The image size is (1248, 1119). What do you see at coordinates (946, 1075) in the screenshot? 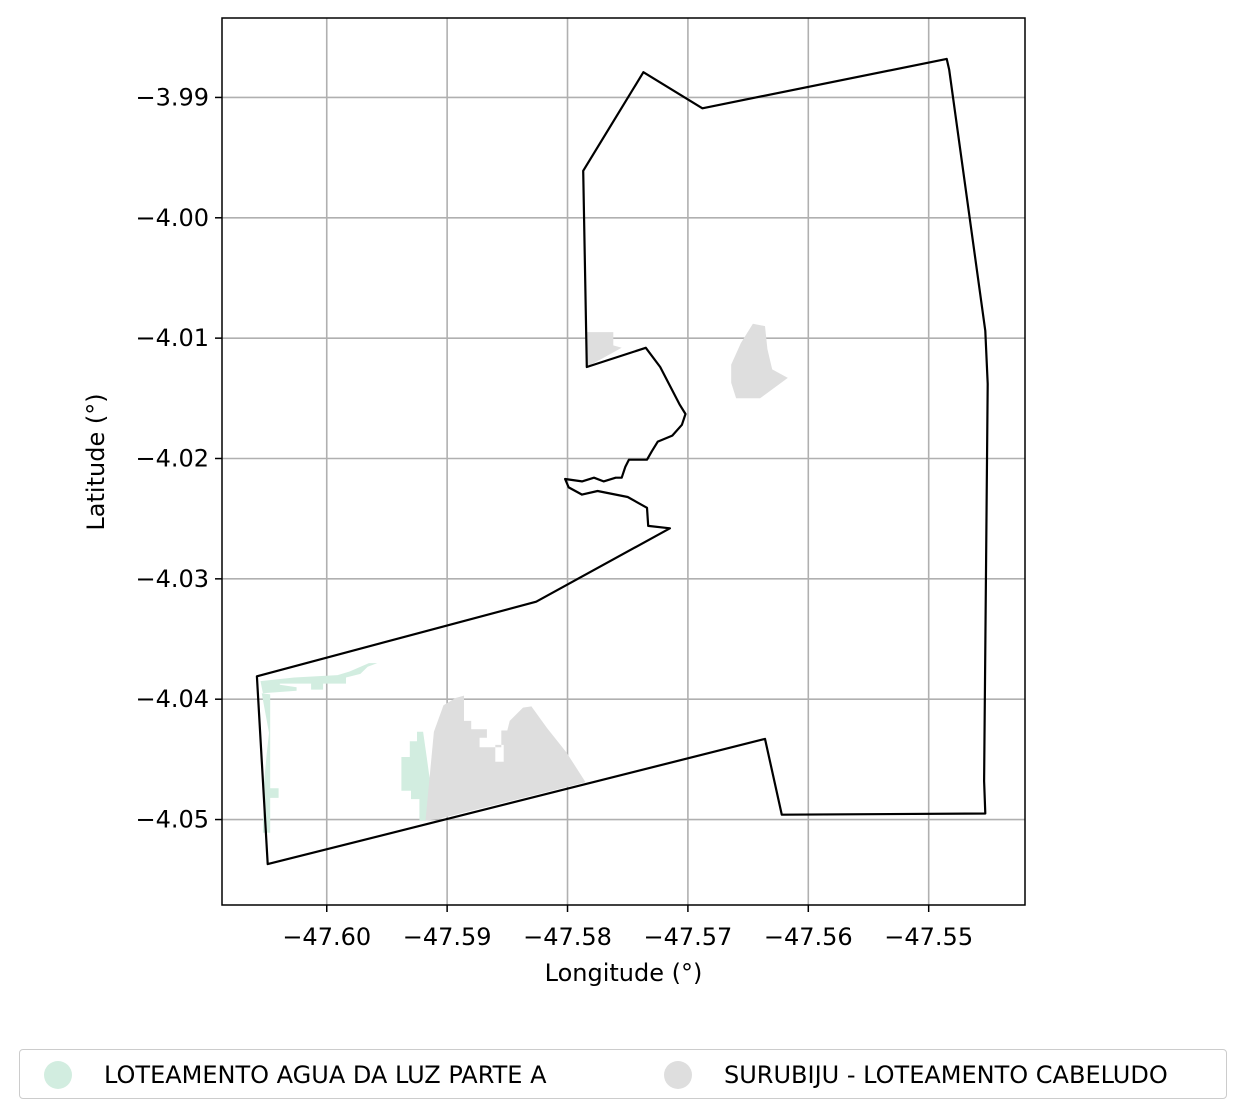
I see `legend-label-surubiju: SURUBIJU - LOTEAMENTO CABELUDO` at bounding box center [946, 1075].